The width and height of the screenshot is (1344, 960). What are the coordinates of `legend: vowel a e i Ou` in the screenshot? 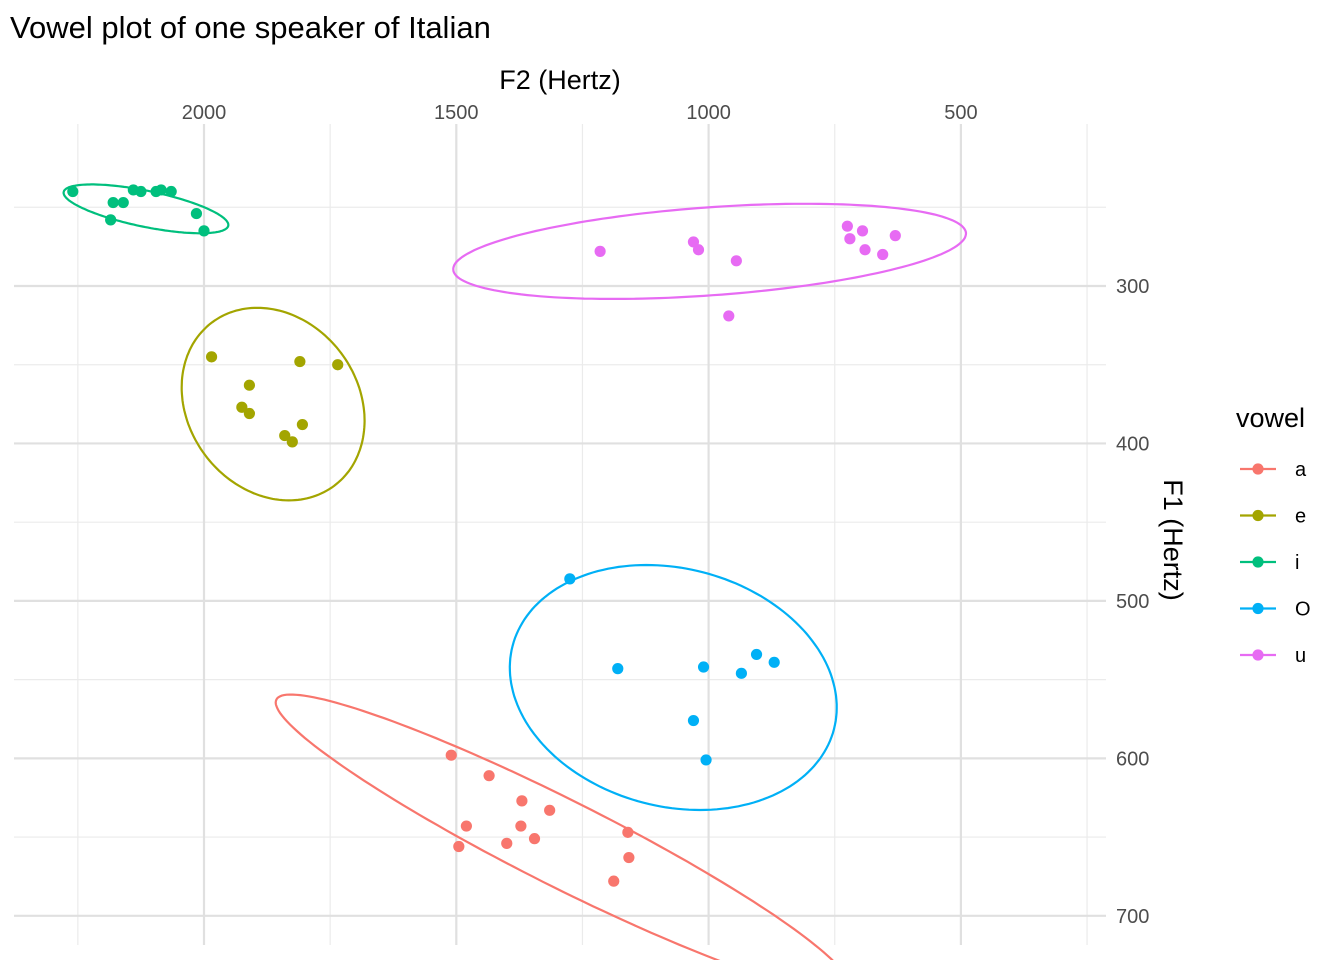 It's located at (1273, 535).